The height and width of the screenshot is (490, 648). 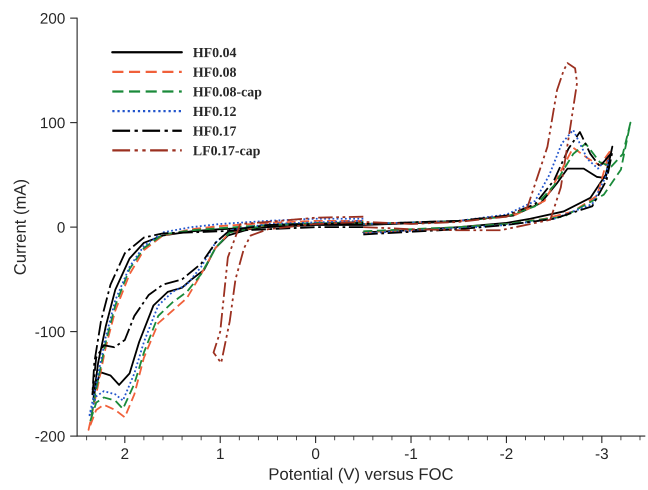 What do you see at coordinates (52, 18) in the screenshot?
I see `y-tick-label: 200` at bounding box center [52, 18].